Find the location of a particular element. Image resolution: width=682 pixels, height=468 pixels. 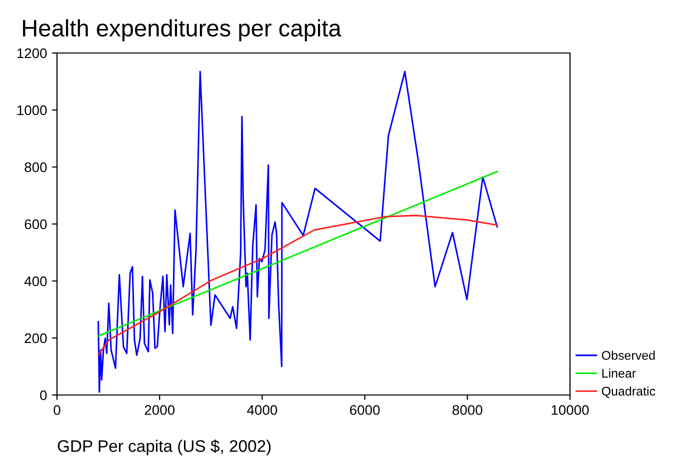

legend-label: Quadratic is located at coordinates (629, 392).